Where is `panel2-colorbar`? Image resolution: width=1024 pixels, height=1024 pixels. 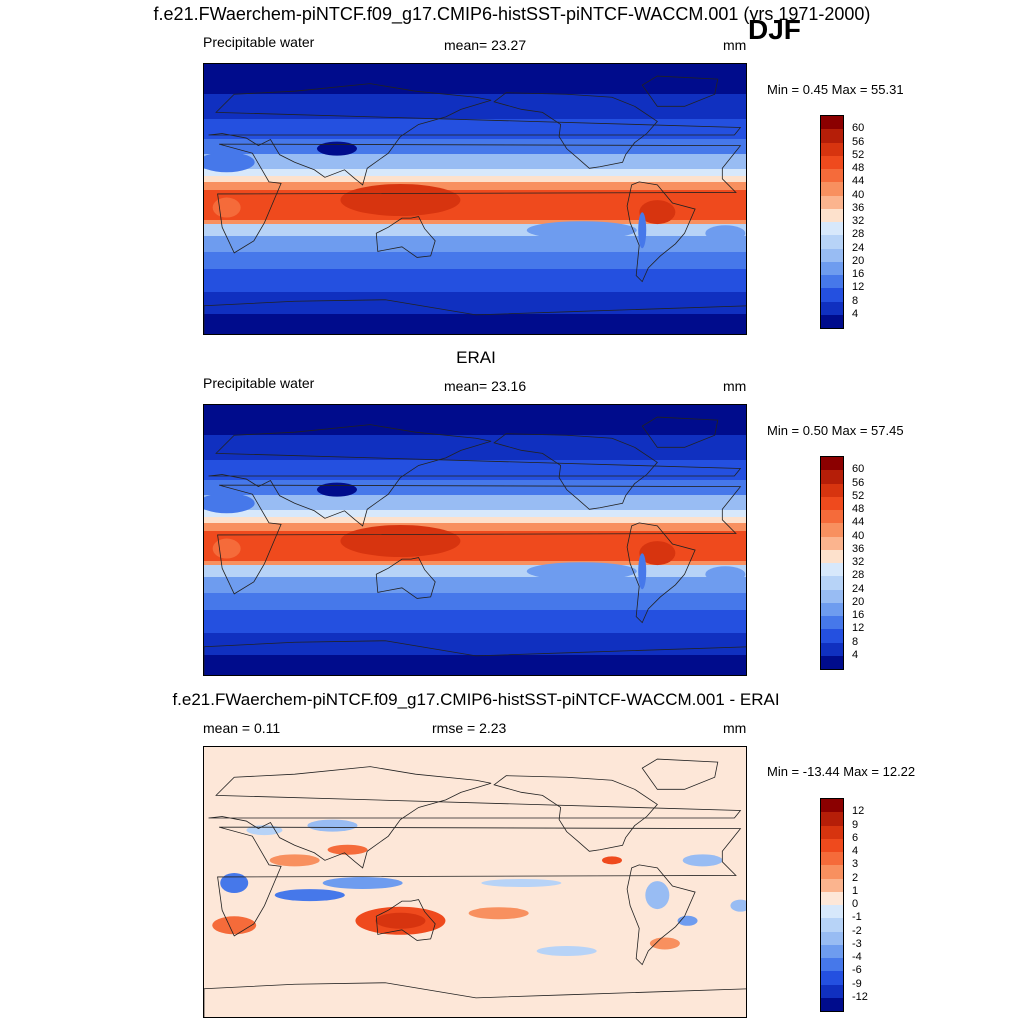 panel2-colorbar is located at coordinates (832, 563).